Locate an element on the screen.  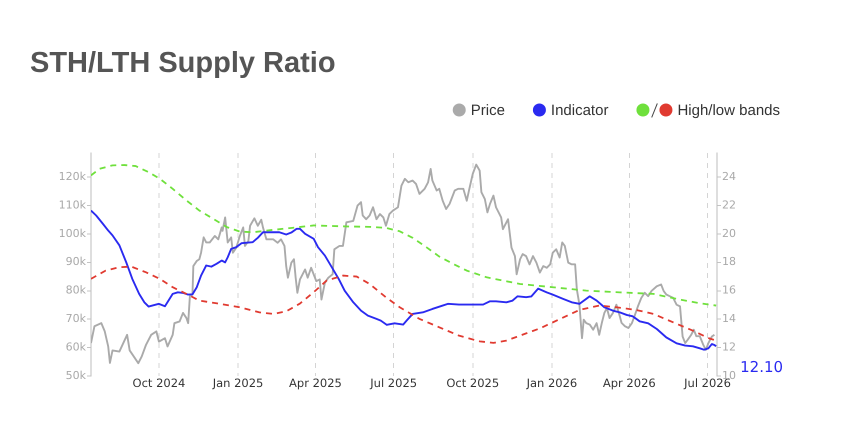
x-tick-label: Oct 2024 is located at coordinates (159, 383).